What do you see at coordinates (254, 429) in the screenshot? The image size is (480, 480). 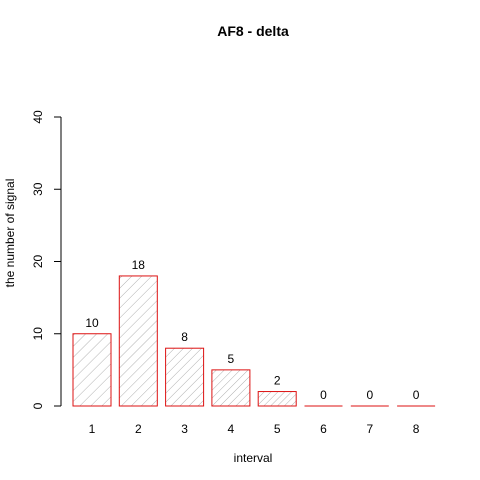 I see `x-axis-ticks: 1 2 3 4 5 6 7 8` at bounding box center [254, 429].